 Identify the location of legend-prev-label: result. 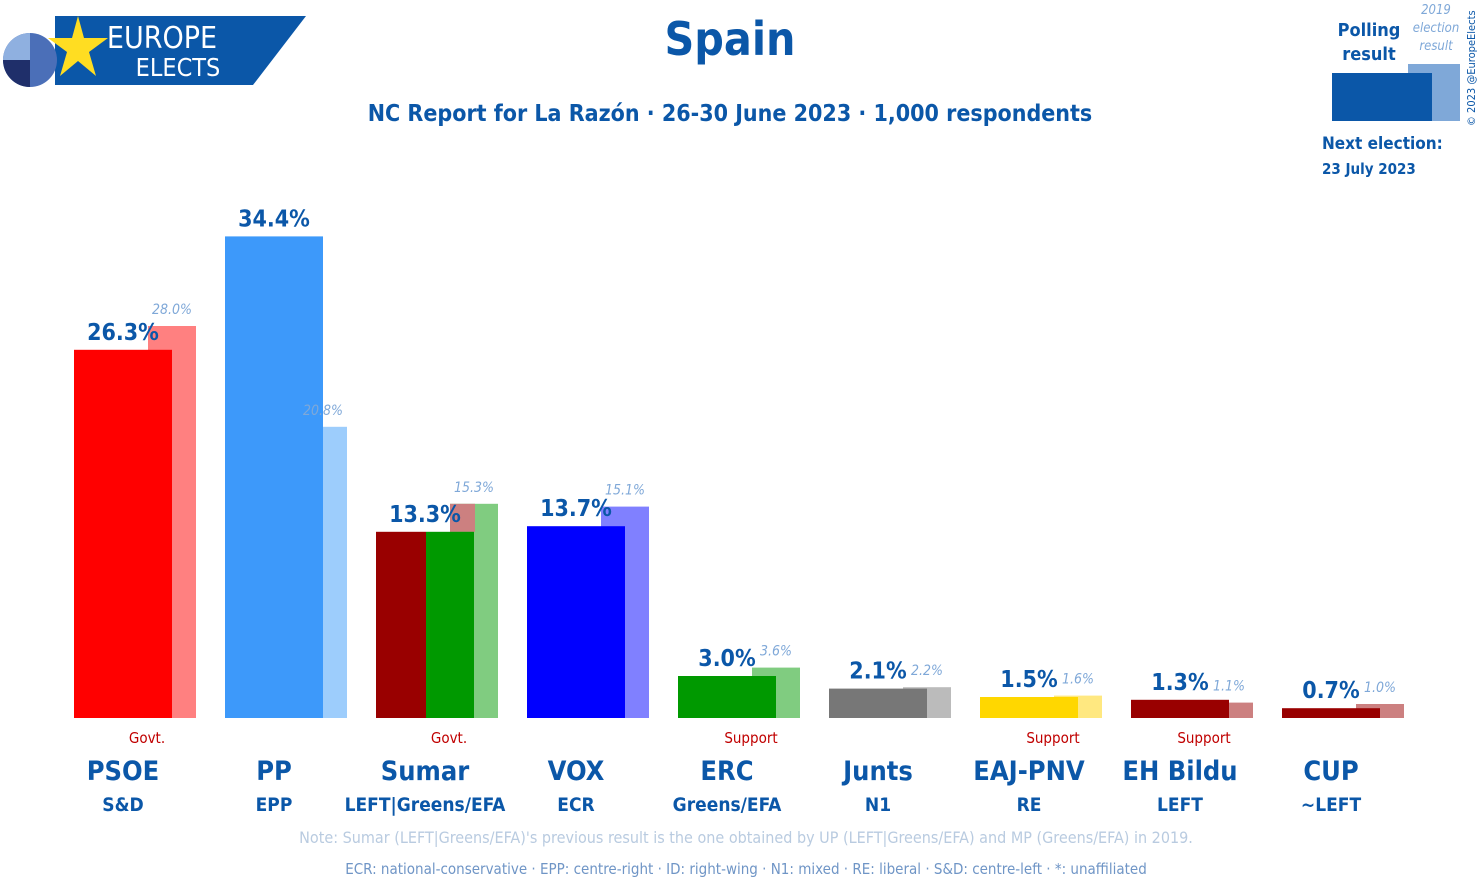
(1436, 46).